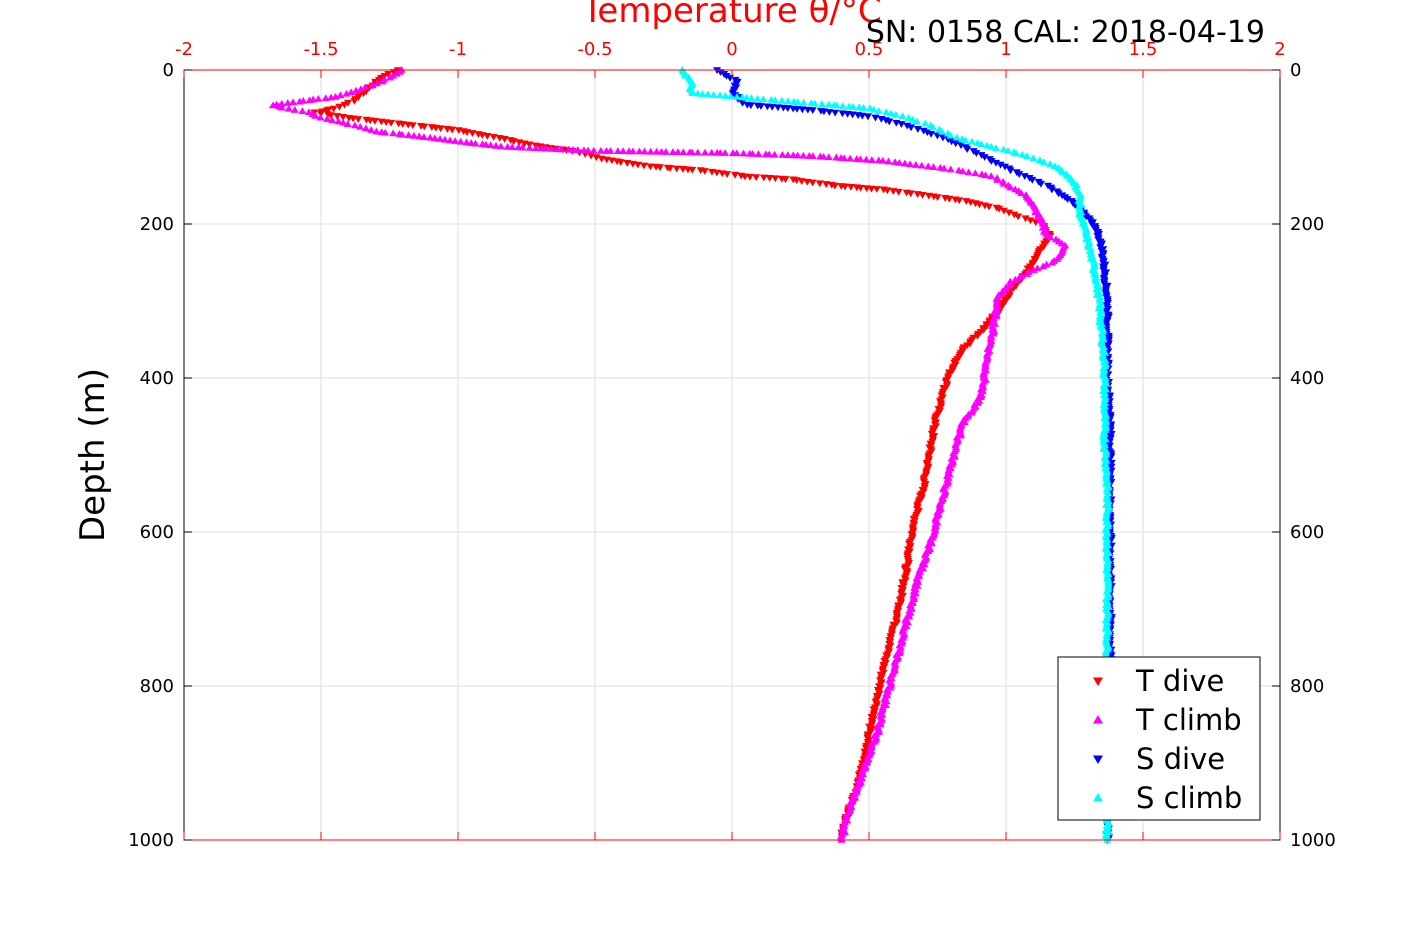  What do you see at coordinates (1159, 738) in the screenshot?
I see `legend: T dive T climb S dive S climb` at bounding box center [1159, 738].